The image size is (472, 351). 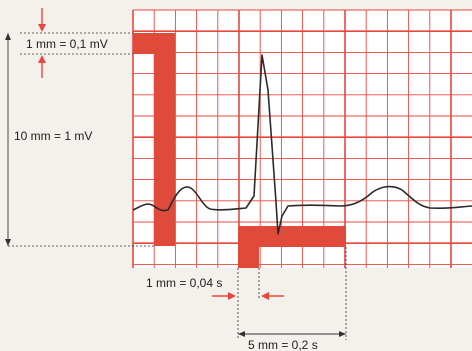 What do you see at coordinates (292, 236) in the screenshot?
I see `time-calibration-bar` at bounding box center [292, 236].